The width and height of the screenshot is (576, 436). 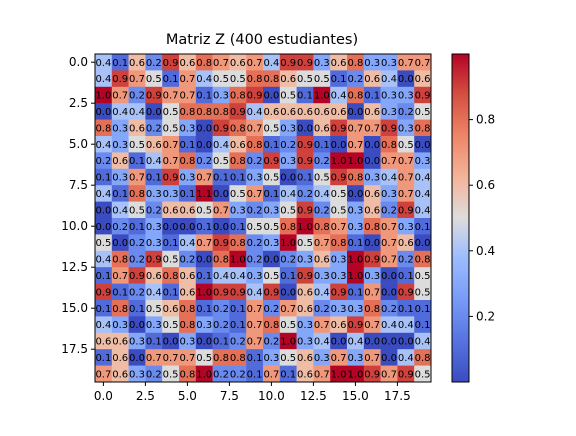 What do you see at coordinates (229, 396) in the screenshot?
I see `x-tick-label: 7.5` at bounding box center [229, 396].